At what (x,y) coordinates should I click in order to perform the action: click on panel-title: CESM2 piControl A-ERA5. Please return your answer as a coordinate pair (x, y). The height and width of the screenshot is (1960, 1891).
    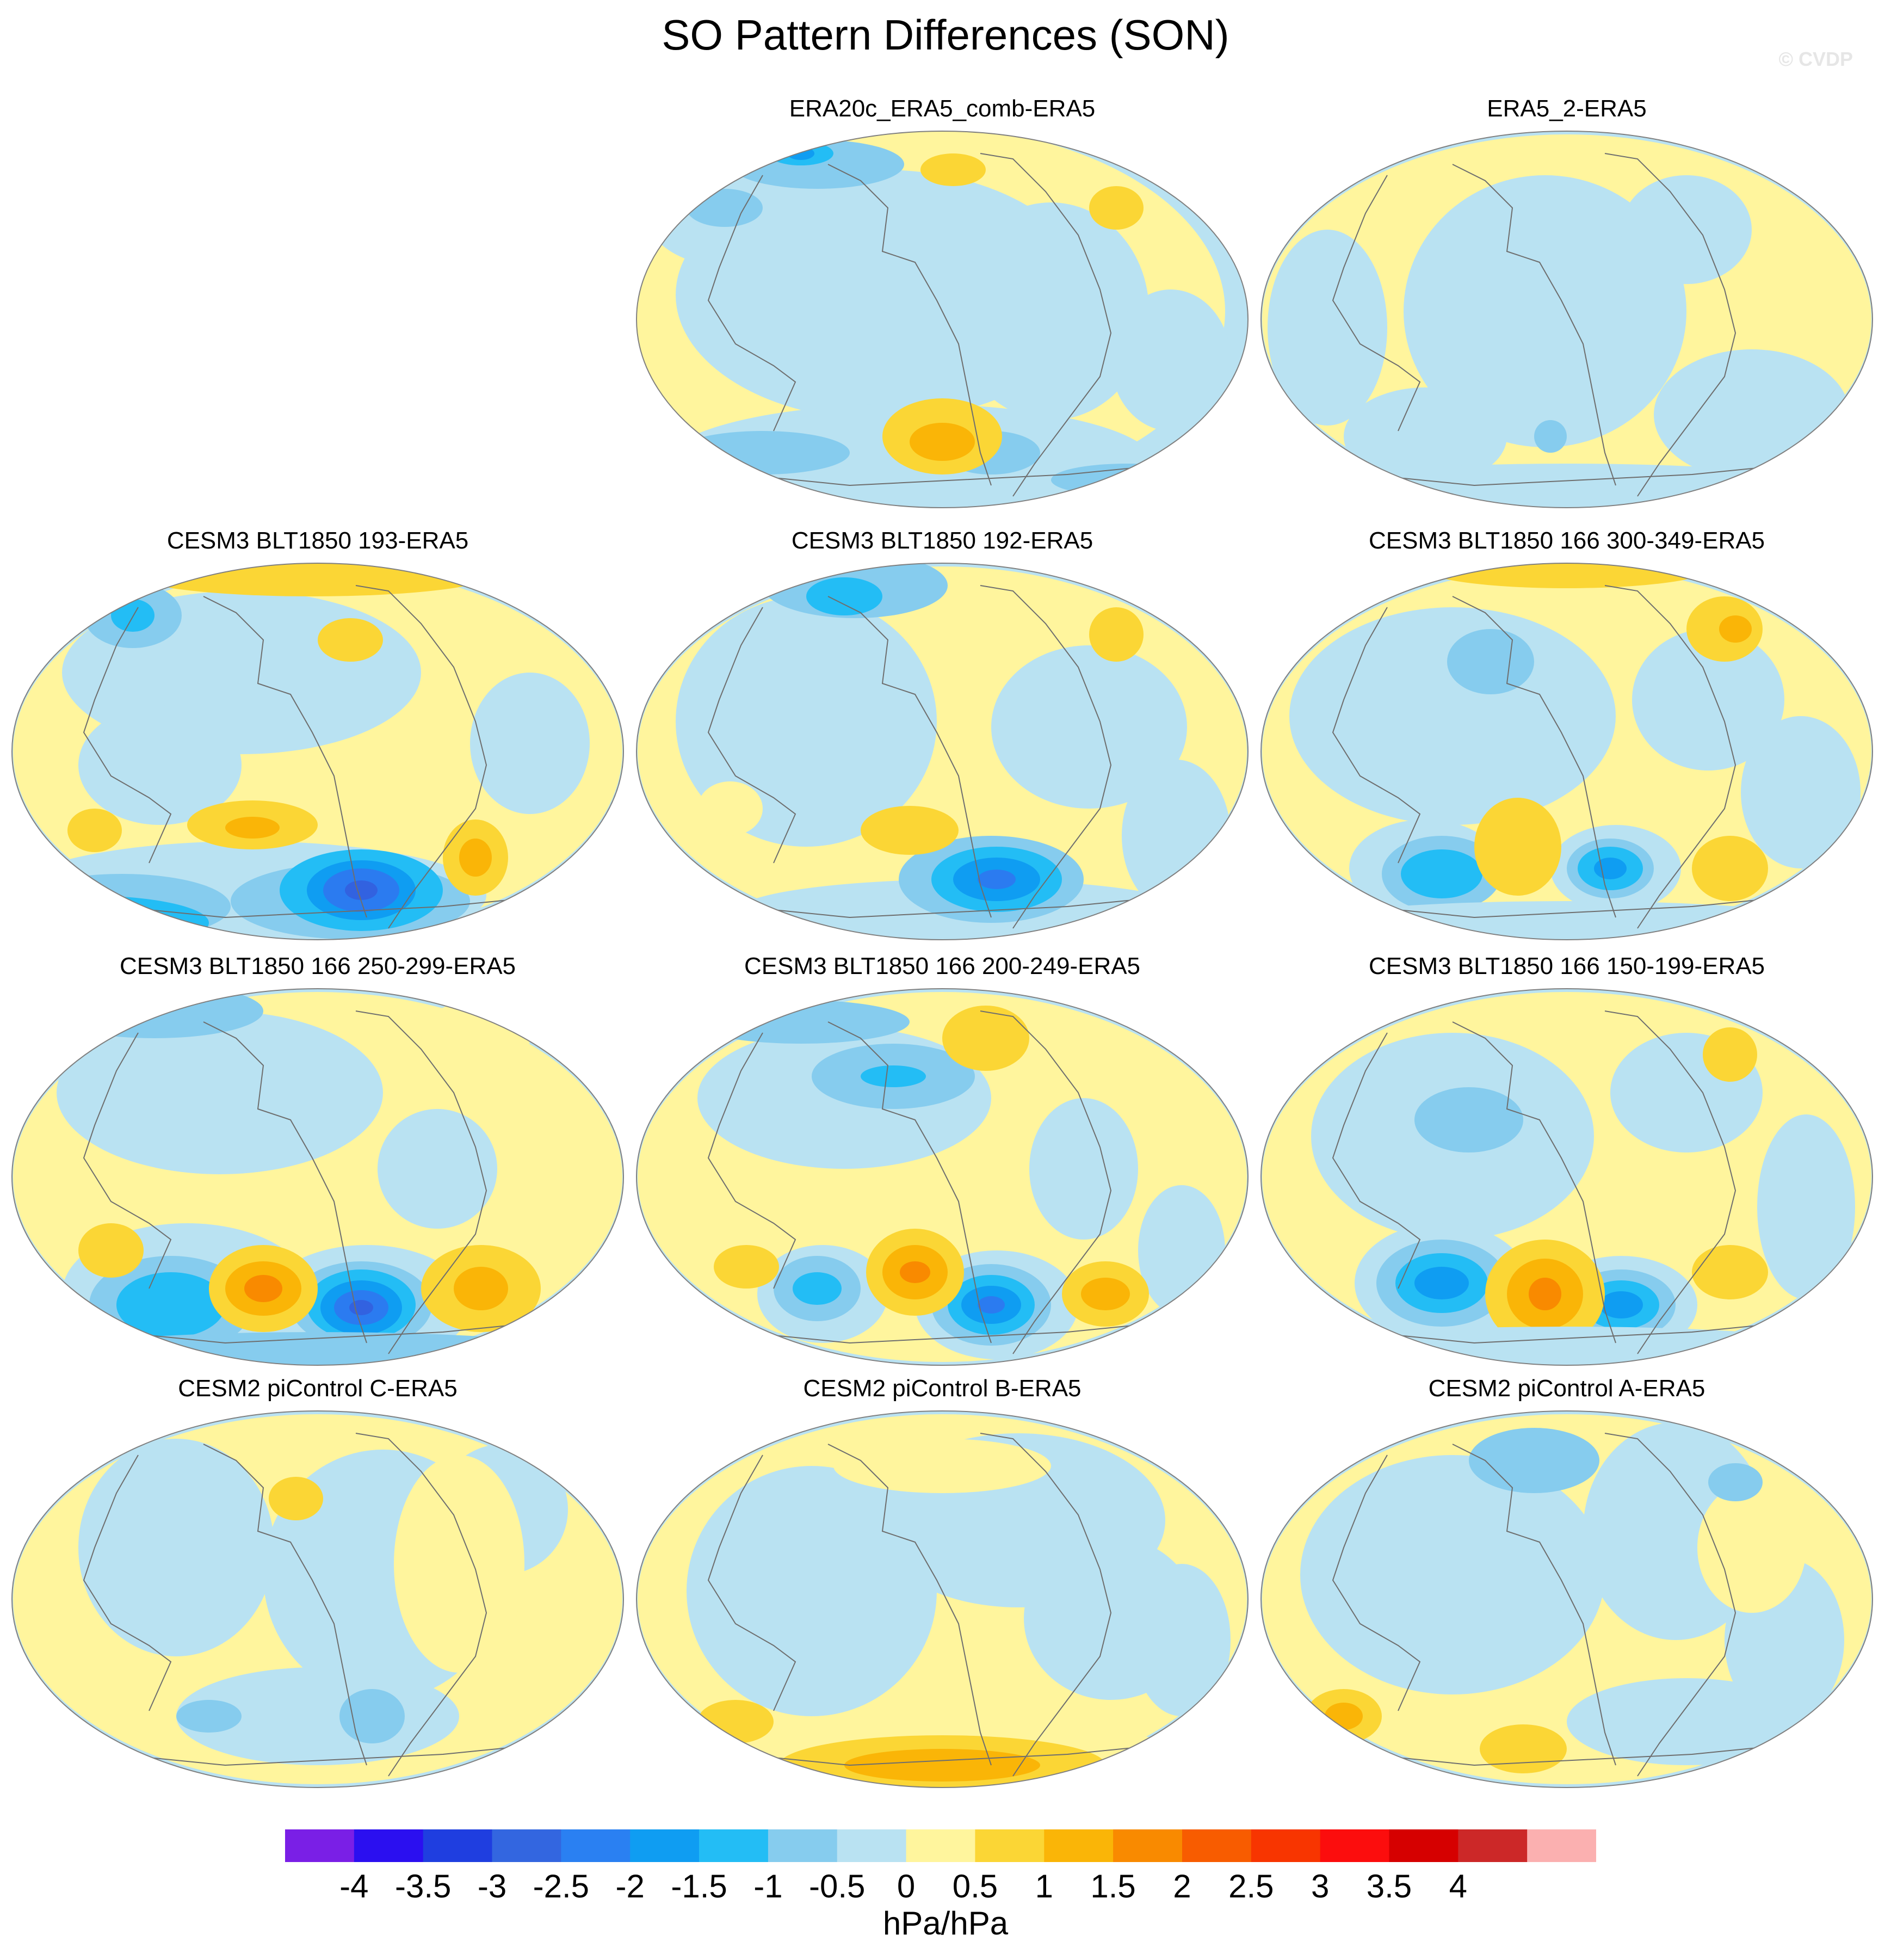
    Looking at the image, I should click on (1566, 1388).